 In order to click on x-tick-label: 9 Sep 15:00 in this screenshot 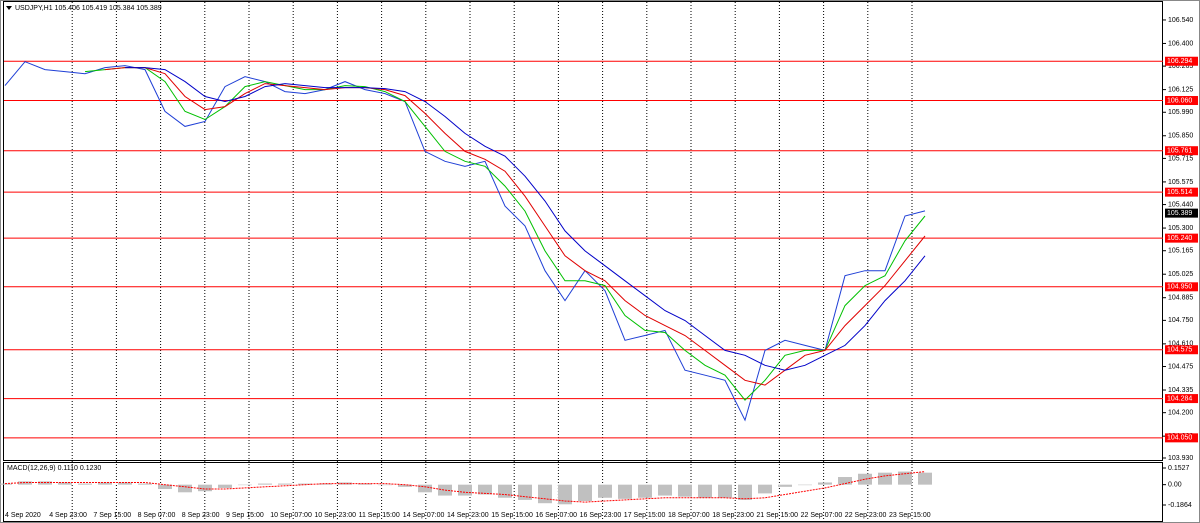, I will do `click(245, 515)`.